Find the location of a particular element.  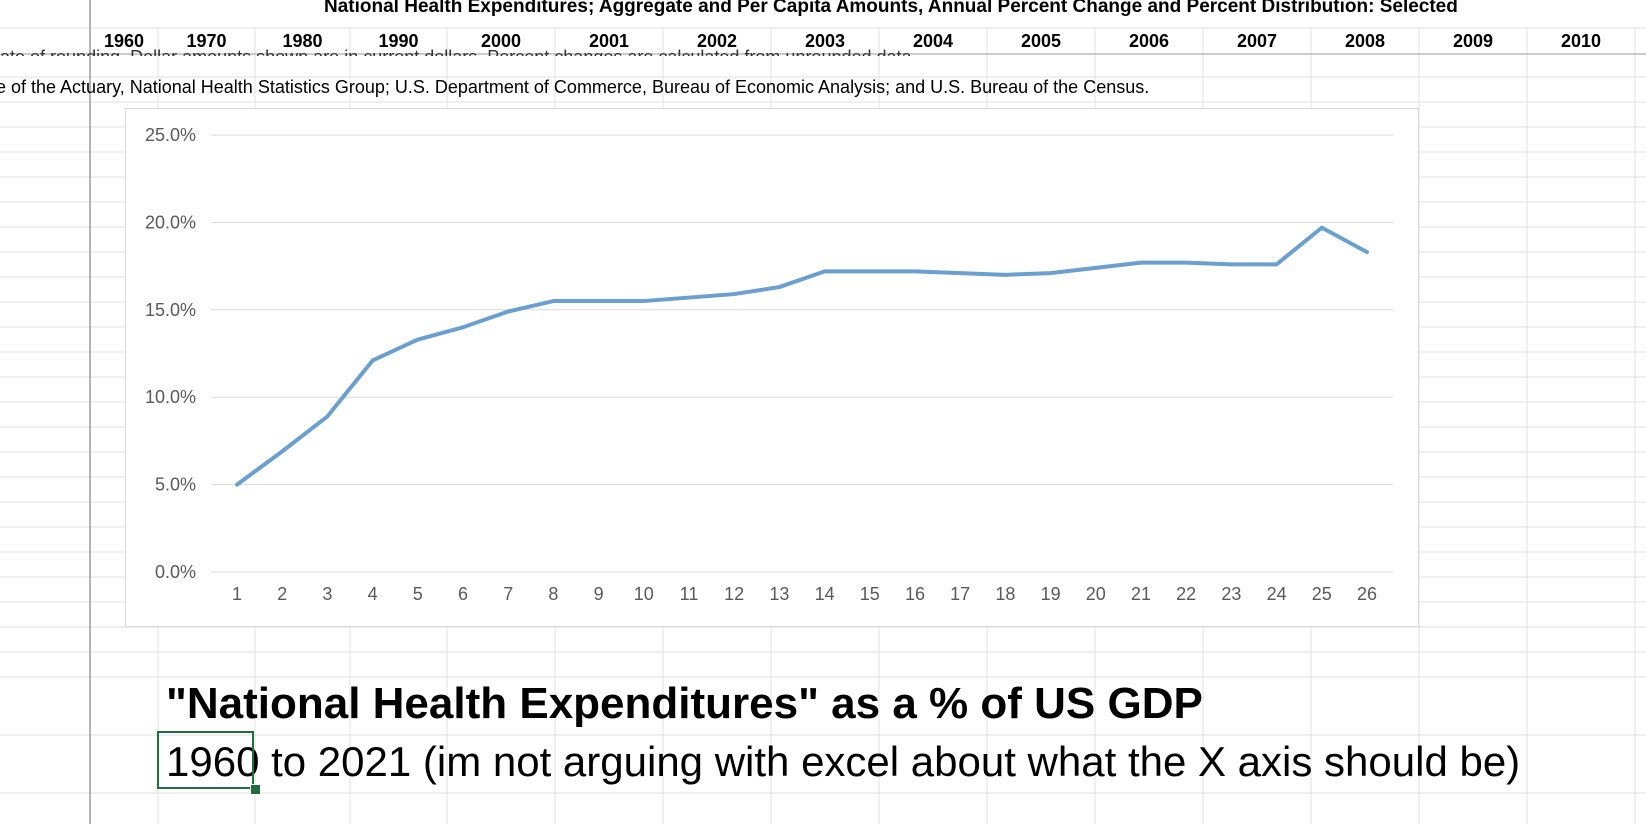

year-header-2005: 2005 is located at coordinates (1041, 41).